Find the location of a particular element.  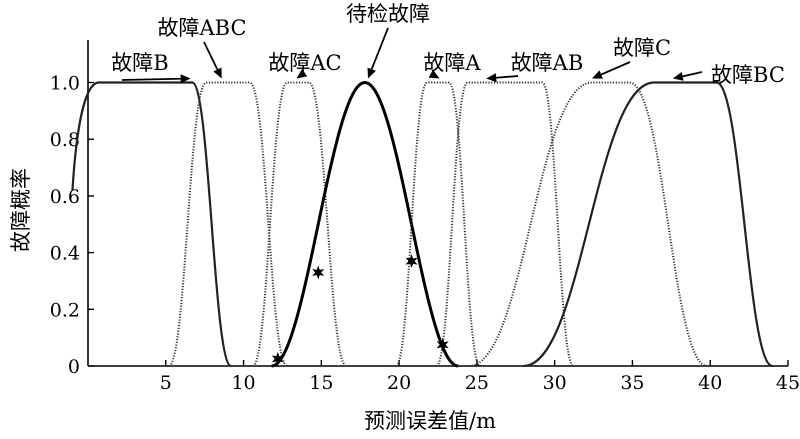

annotation-label: 故障AC is located at coordinates (304, 63).